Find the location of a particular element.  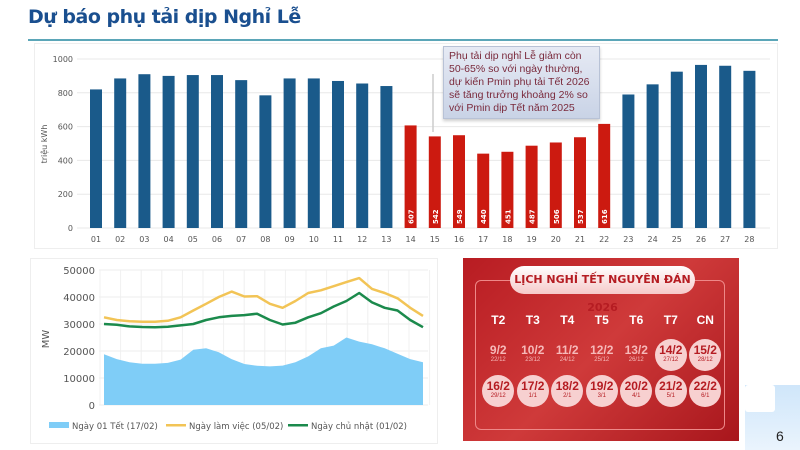

lunar-date: 2/1 is located at coordinates (567, 396).